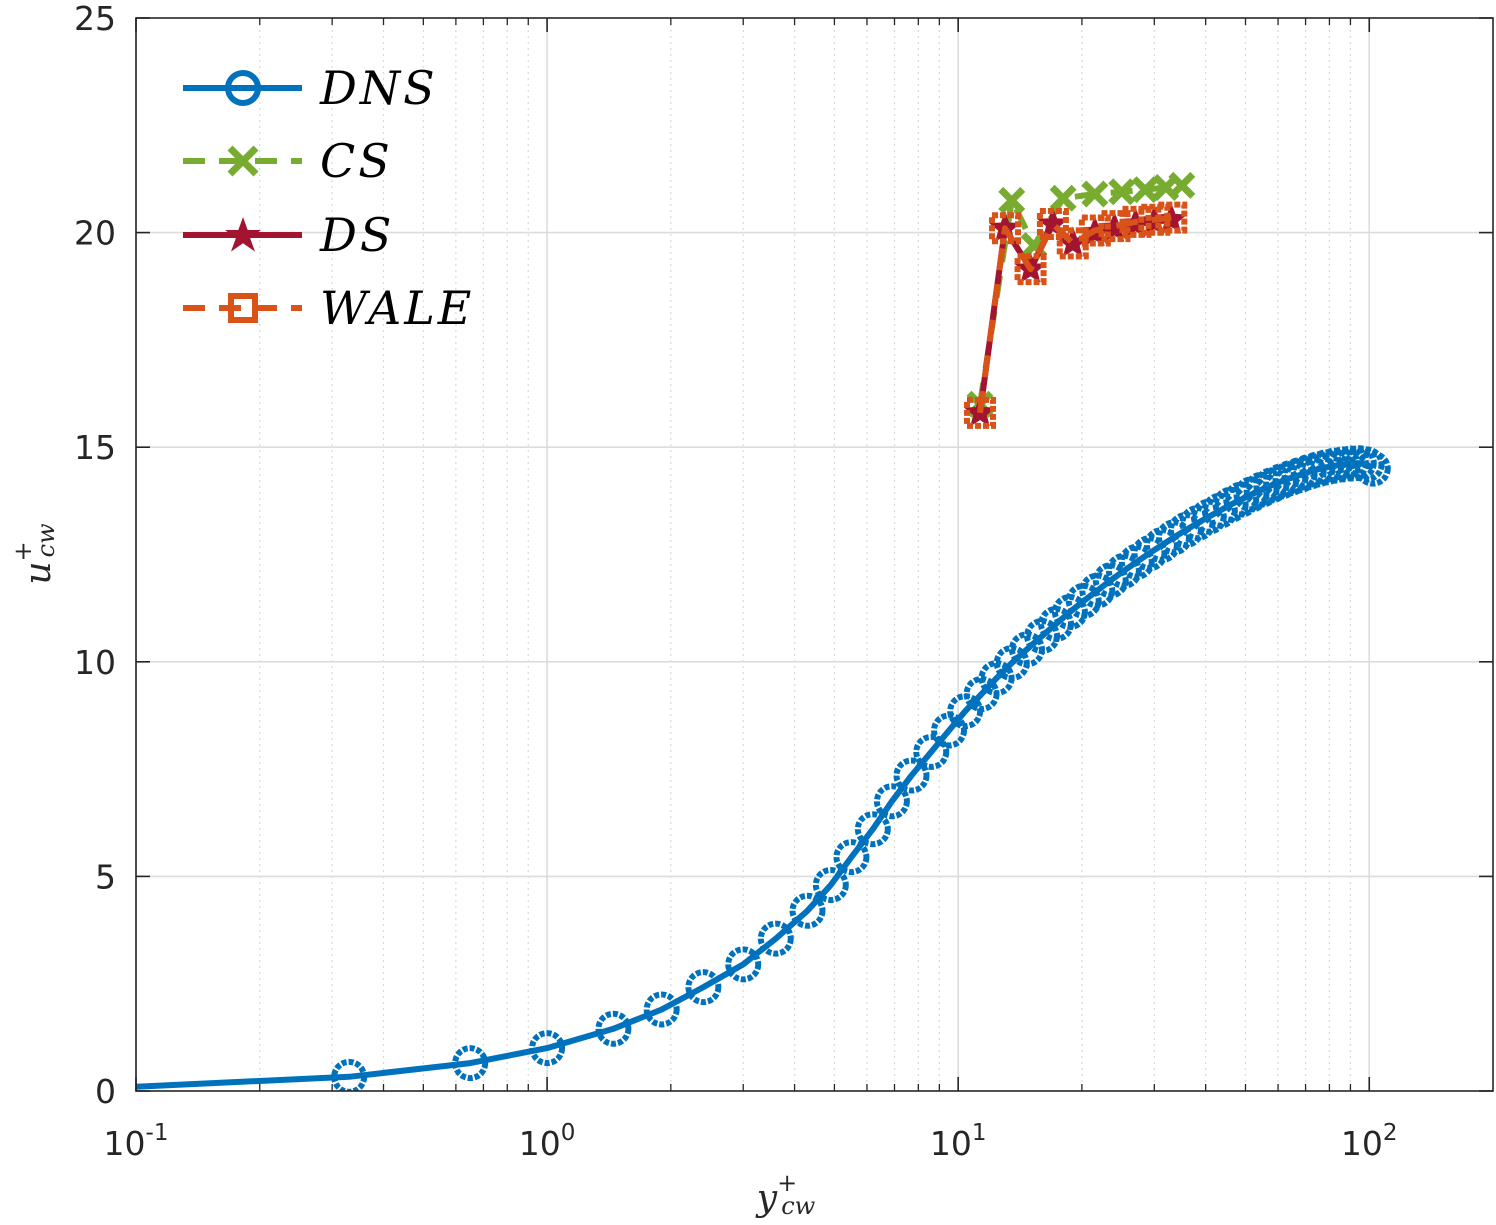 This screenshot has width=1496, height=1225. What do you see at coordinates (288, 161) in the screenshot?
I see `legend-item-cs: CS` at bounding box center [288, 161].